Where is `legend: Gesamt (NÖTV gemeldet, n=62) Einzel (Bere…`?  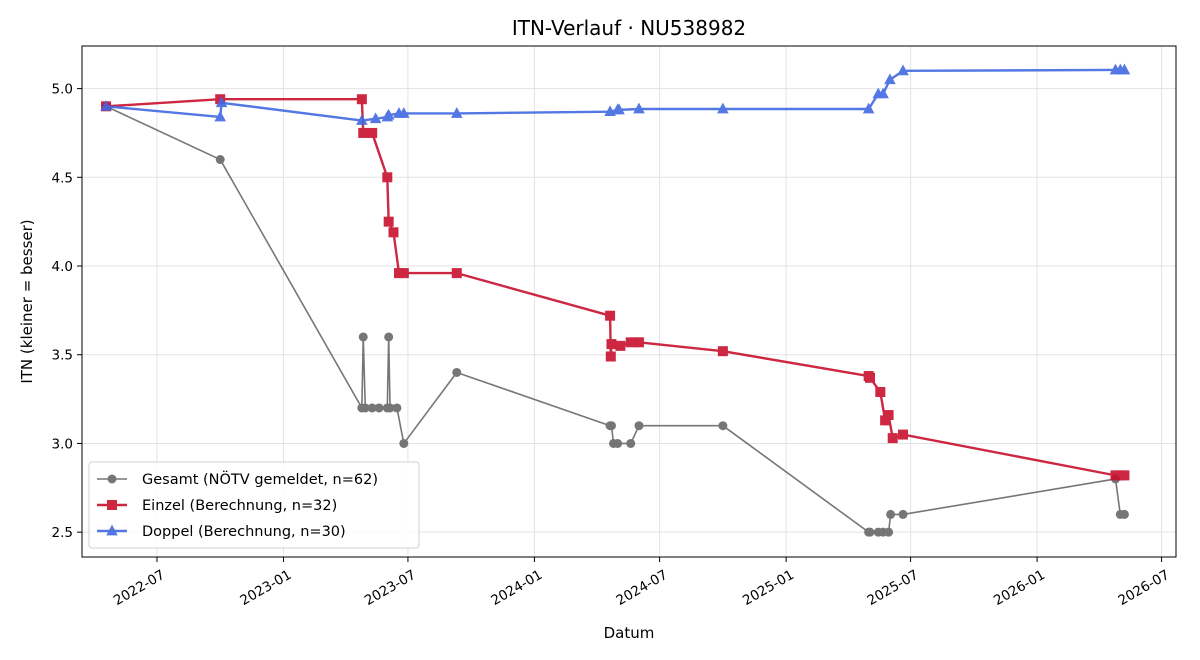
legend: Gesamt (NÖTV gemeldet, n=62) Einzel (Bere… is located at coordinates (254, 505).